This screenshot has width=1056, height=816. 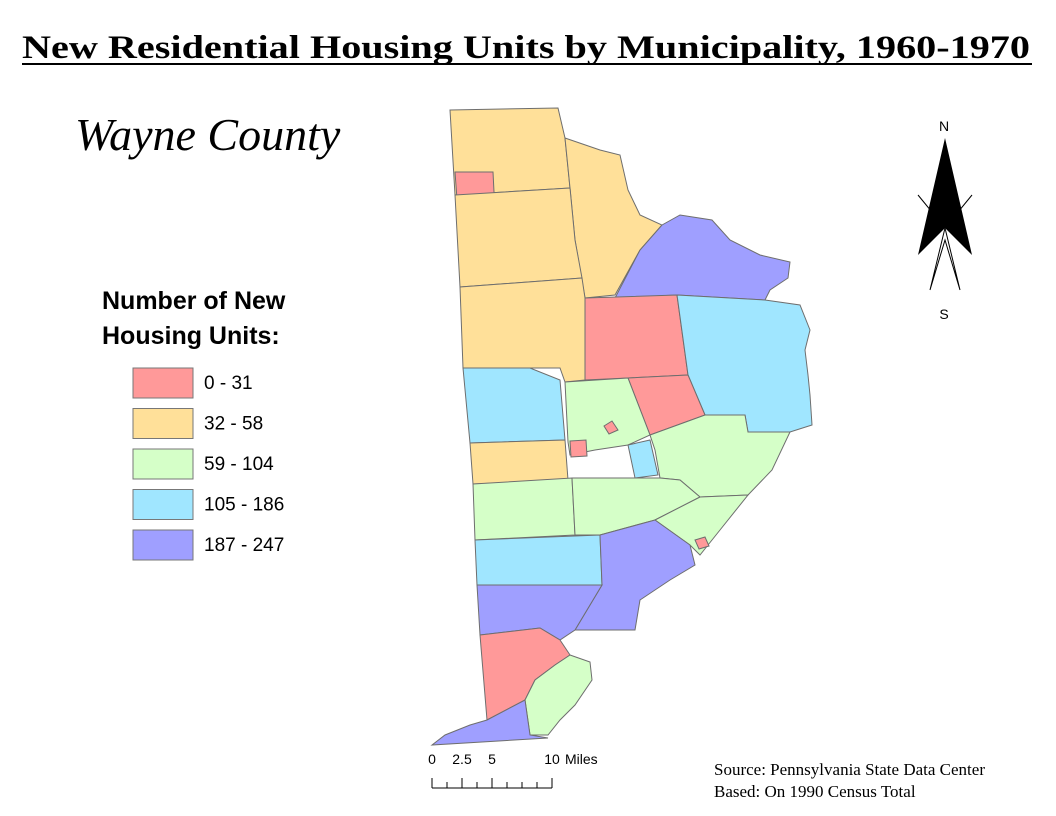 What do you see at coordinates (849, 769) in the screenshot?
I see `source-line: Source: Pennsylvania State Data Center` at bounding box center [849, 769].